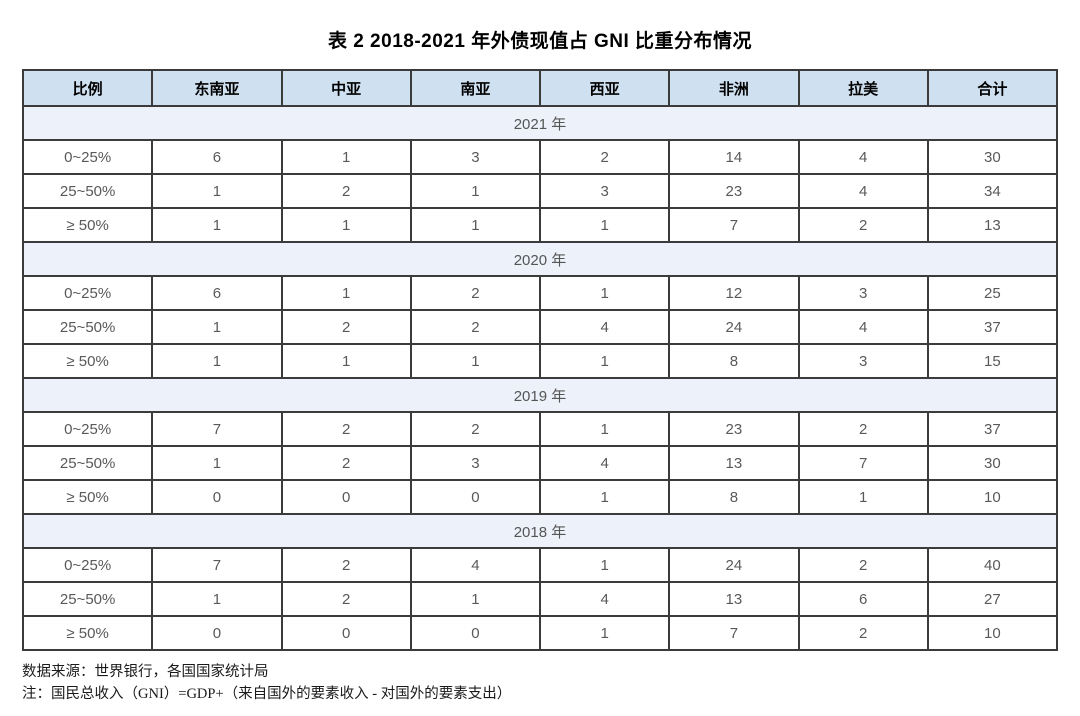 The width and height of the screenshot is (1080, 716). What do you see at coordinates (992, 599) in the screenshot?
I see `data-cell: 27` at bounding box center [992, 599].